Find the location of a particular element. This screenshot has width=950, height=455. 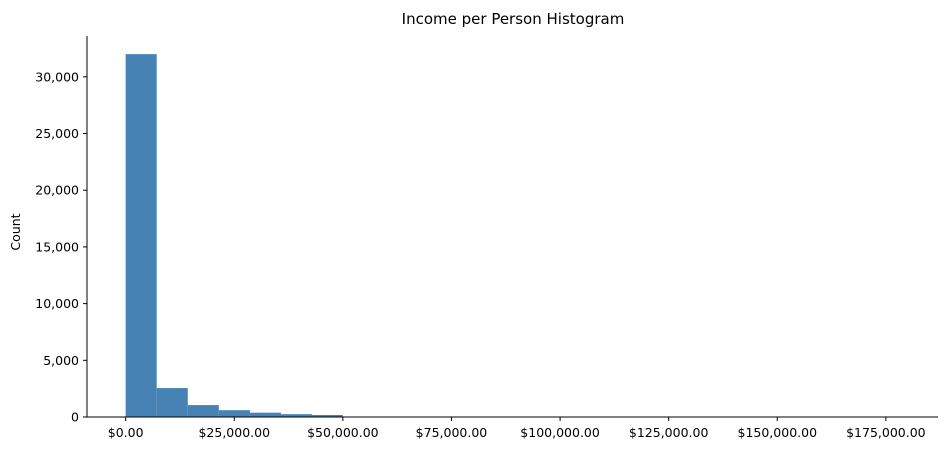

x-tick-label-4: $100,000.00 is located at coordinates (560, 432).